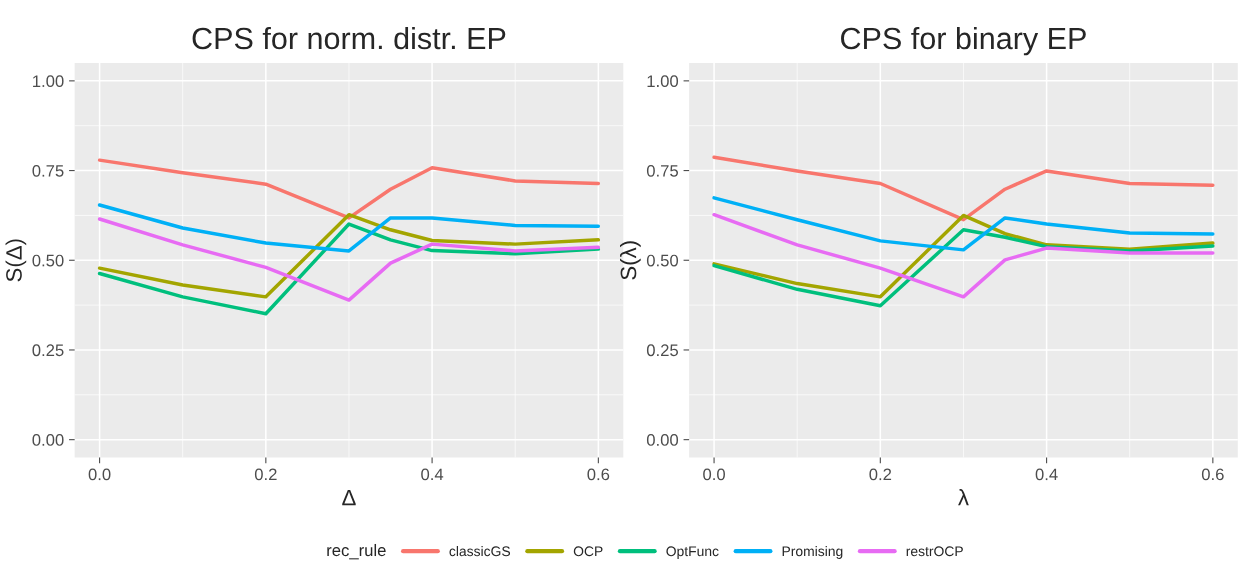 Image resolution: width=1244 pixels, height=572 pixels. I want to click on y-axis-title: S(Δ), so click(16, 260).